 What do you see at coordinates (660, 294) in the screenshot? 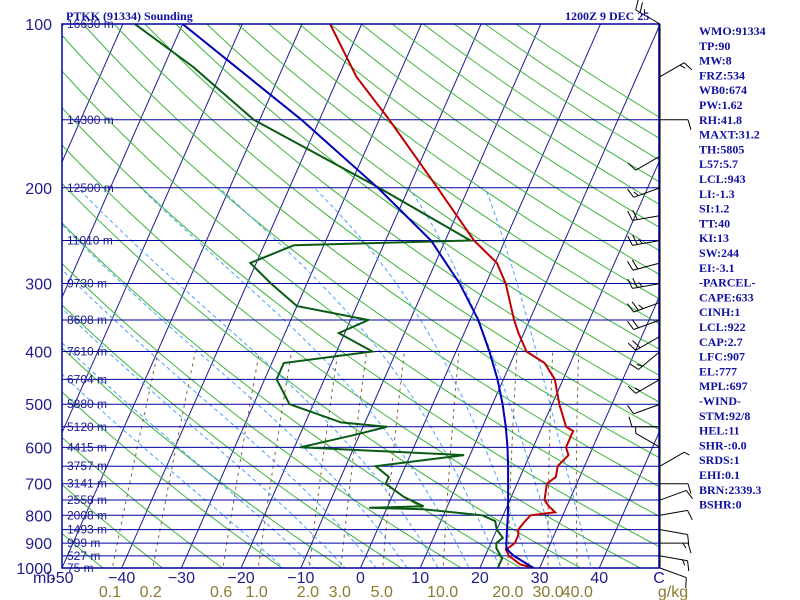
I see `wind-barbs` at bounding box center [660, 294].